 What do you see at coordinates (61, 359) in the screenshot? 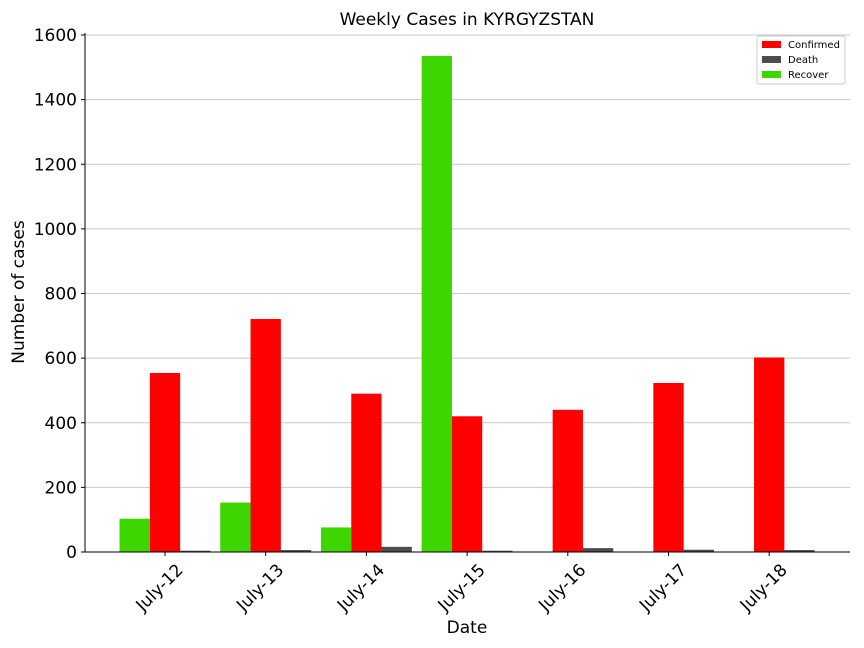
I see `y-tick-label: 600` at bounding box center [61, 359].